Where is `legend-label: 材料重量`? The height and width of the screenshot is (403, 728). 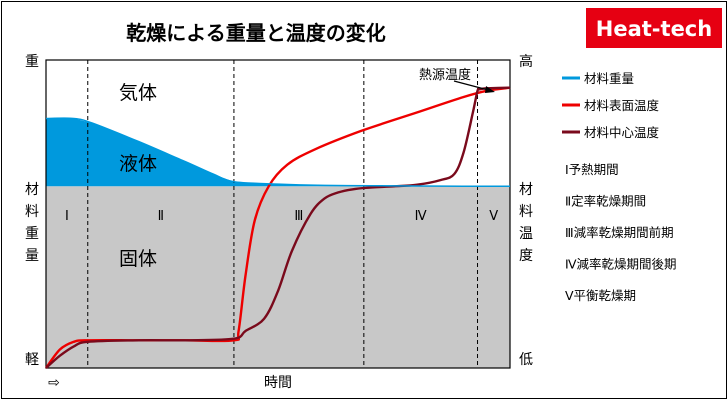 legend-label: 材料重量 is located at coordinates (609, 78).